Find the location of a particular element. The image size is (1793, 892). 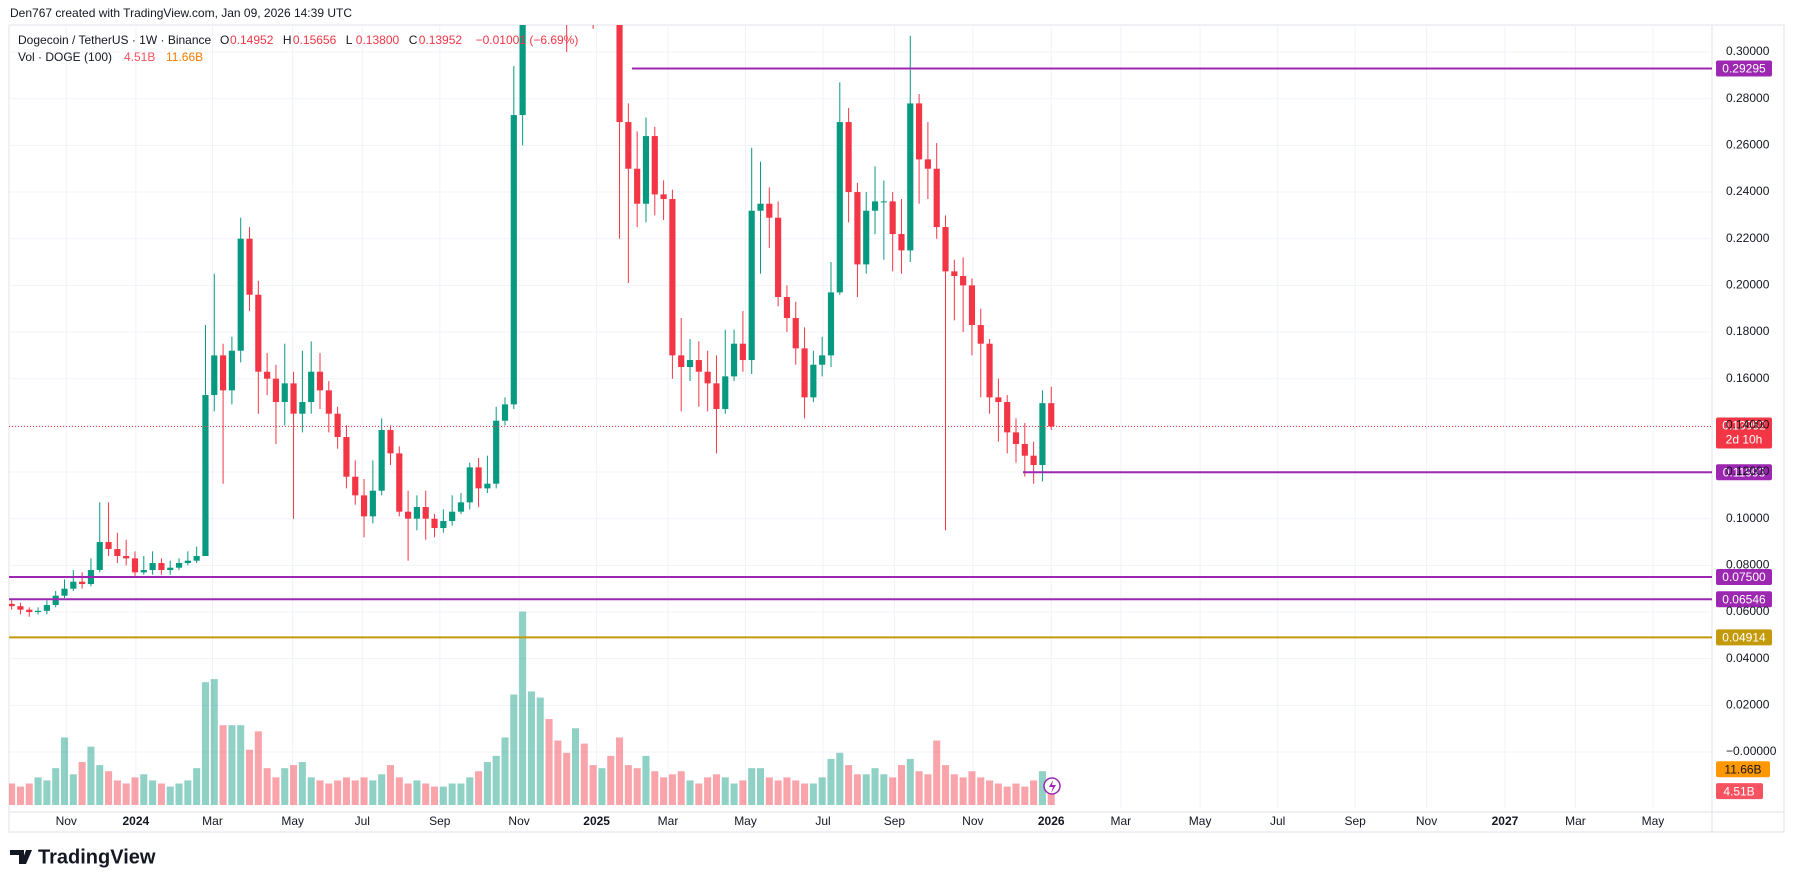

legend-value: 0.13952 is located at coordinates (441, 40).